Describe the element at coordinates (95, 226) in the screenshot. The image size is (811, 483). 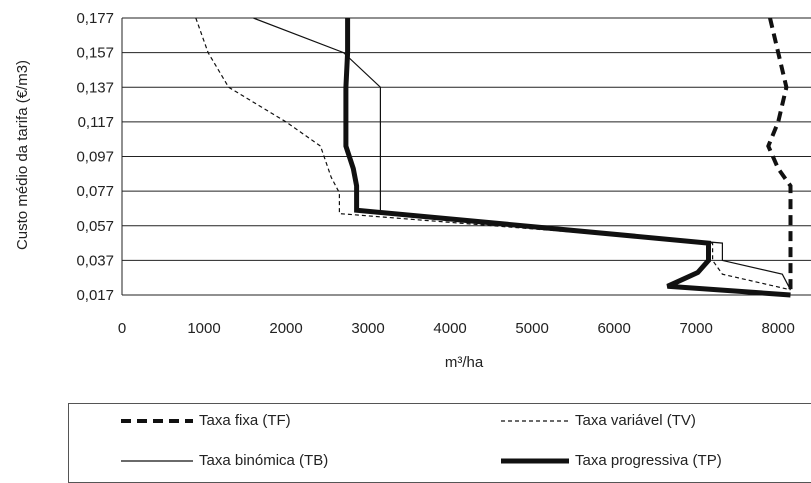
I see `y-tick-label: 0,057` at that location.